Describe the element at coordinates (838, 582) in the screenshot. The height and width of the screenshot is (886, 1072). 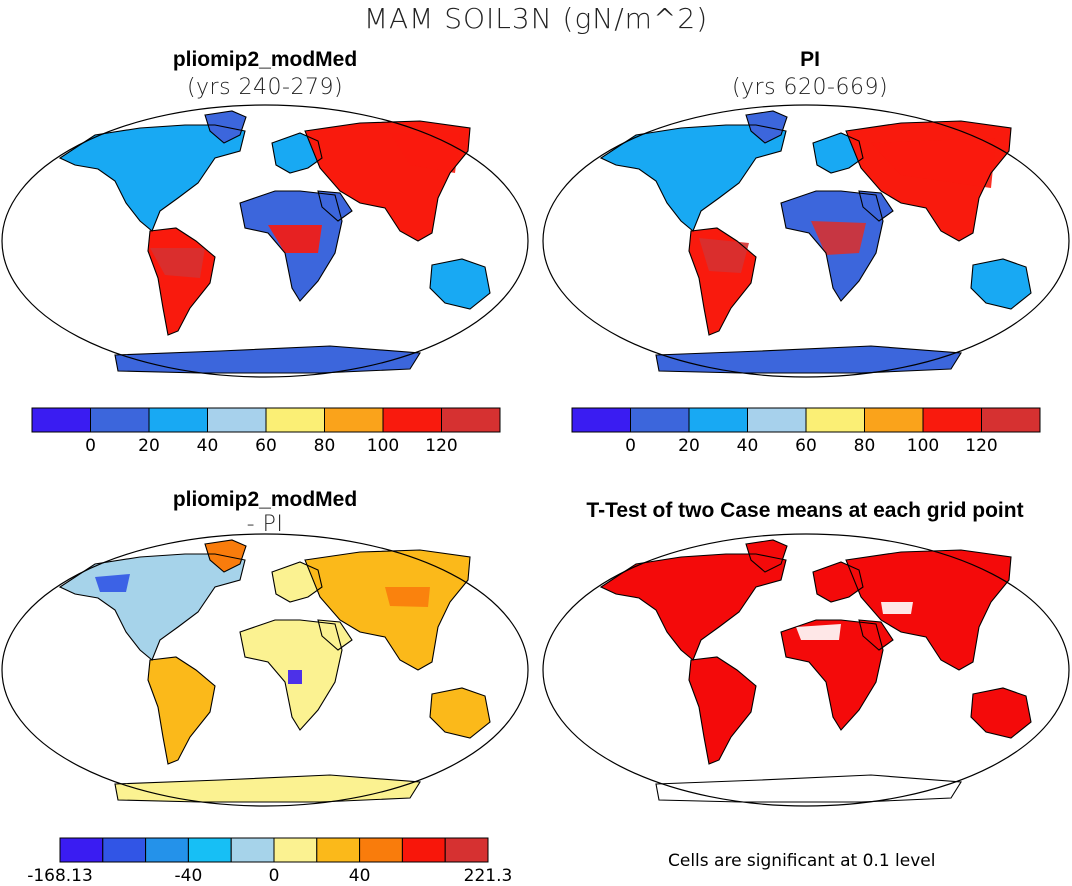
I see `europe-coastline` at that location.